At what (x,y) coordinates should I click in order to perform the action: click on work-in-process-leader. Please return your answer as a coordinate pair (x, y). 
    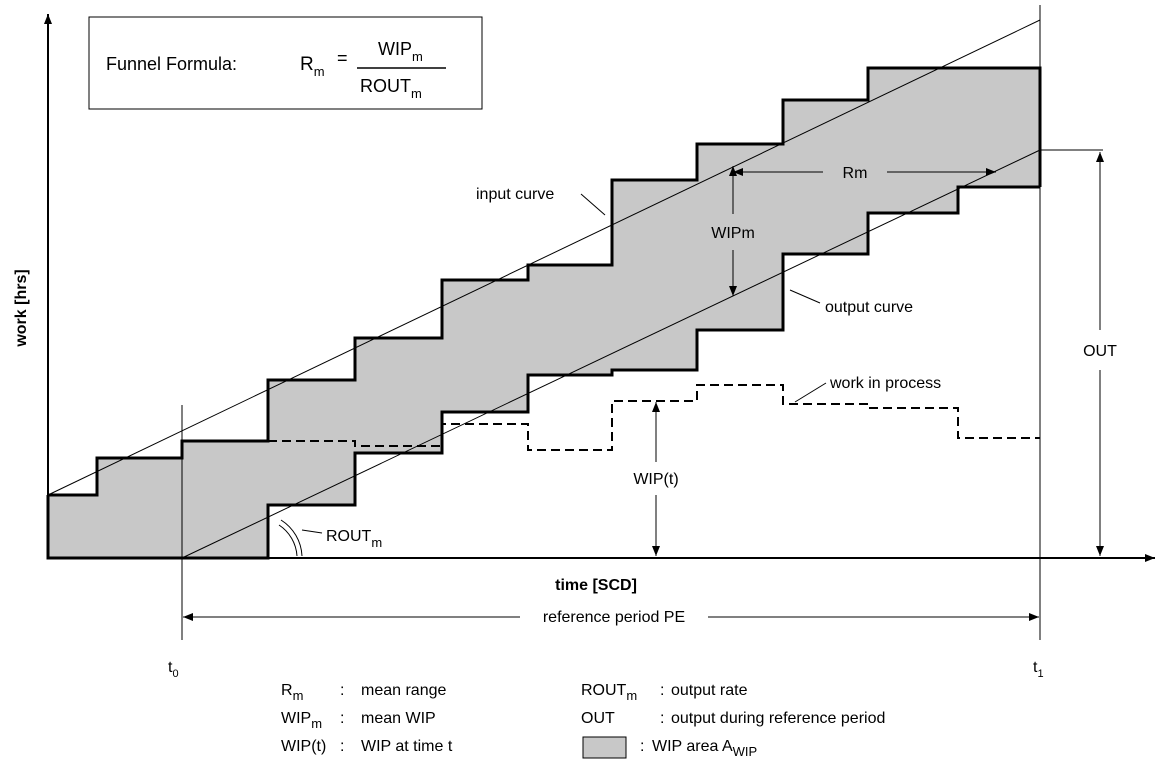
    Looking at the image, I should click on (810, 392).